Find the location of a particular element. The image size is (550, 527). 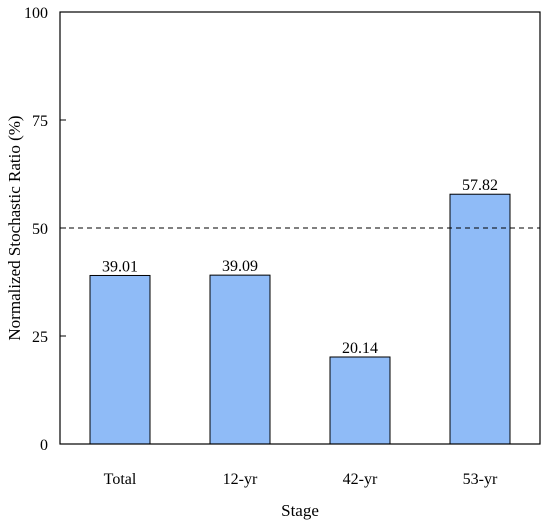

y-tick-label: 50 is located at coordinates (40, 229).